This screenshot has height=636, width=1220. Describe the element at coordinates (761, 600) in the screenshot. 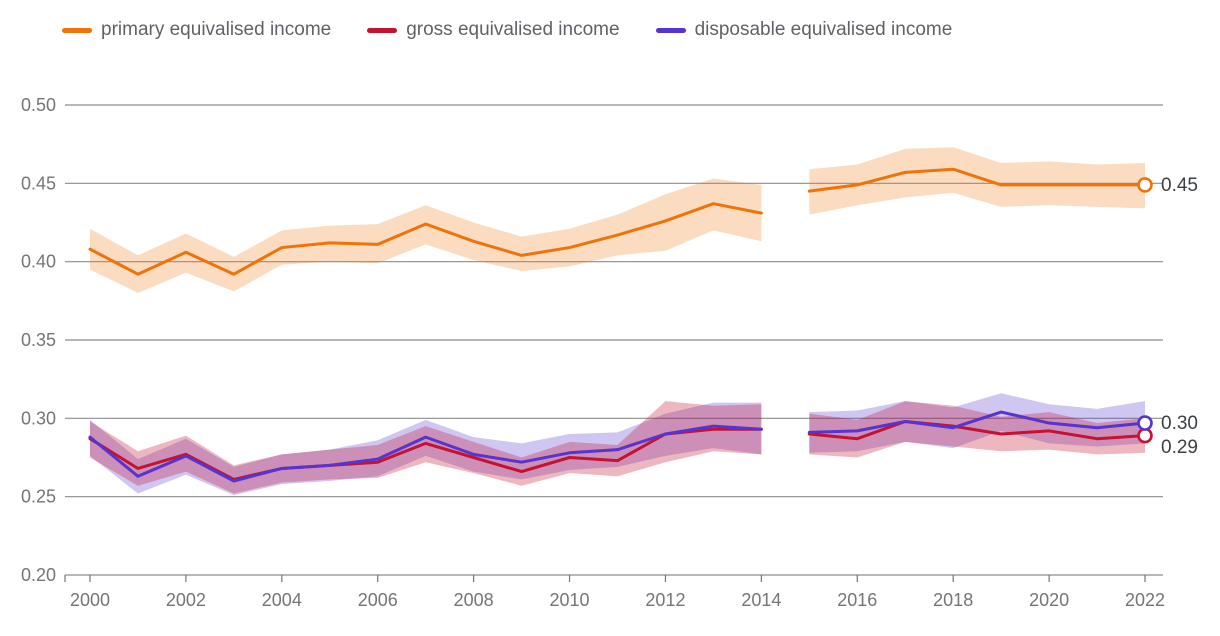

I see `svg-text: 2014` at that location.